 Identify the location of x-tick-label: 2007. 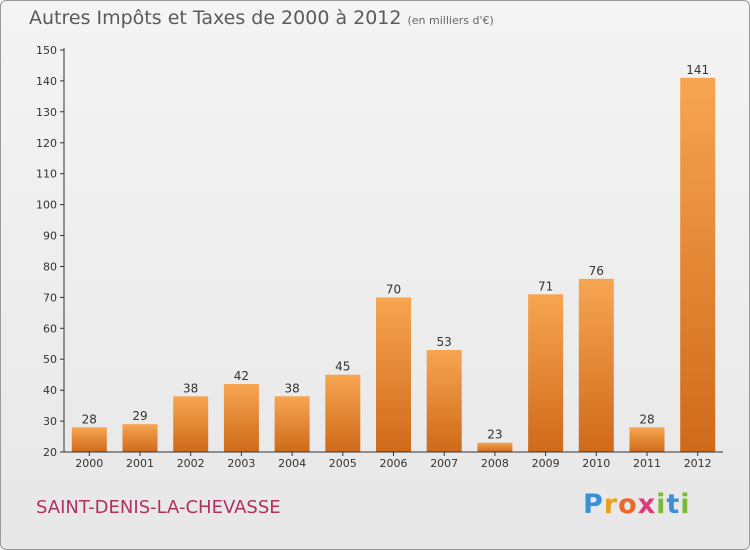
(444, 463).